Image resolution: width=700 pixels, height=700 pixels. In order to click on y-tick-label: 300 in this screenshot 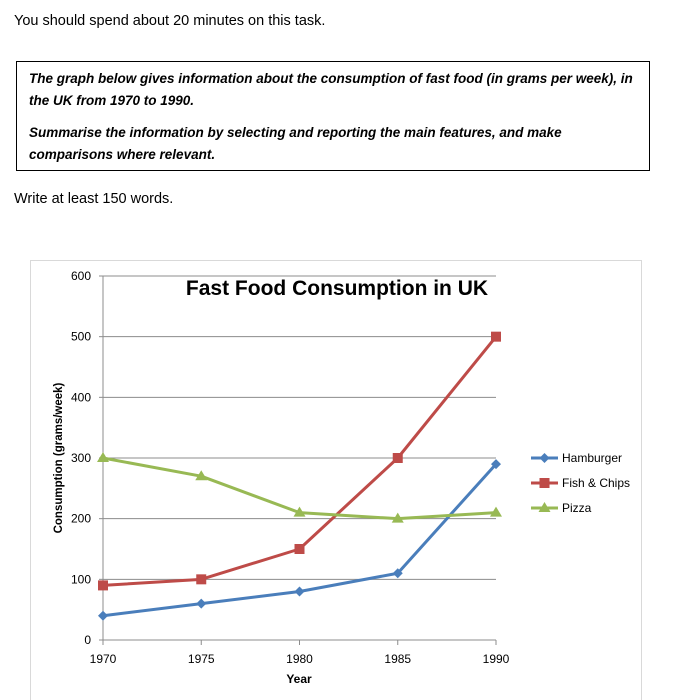, I will do `click(81, 458)`.